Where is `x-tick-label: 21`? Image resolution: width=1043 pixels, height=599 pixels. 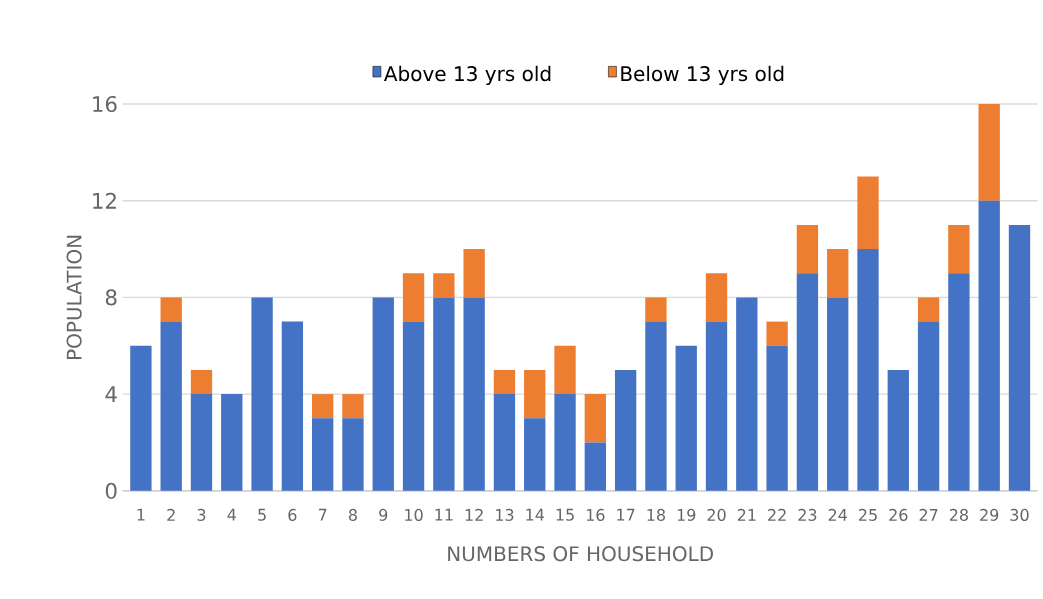
x-tick-label: 21 is located at coordinates (746, 514).